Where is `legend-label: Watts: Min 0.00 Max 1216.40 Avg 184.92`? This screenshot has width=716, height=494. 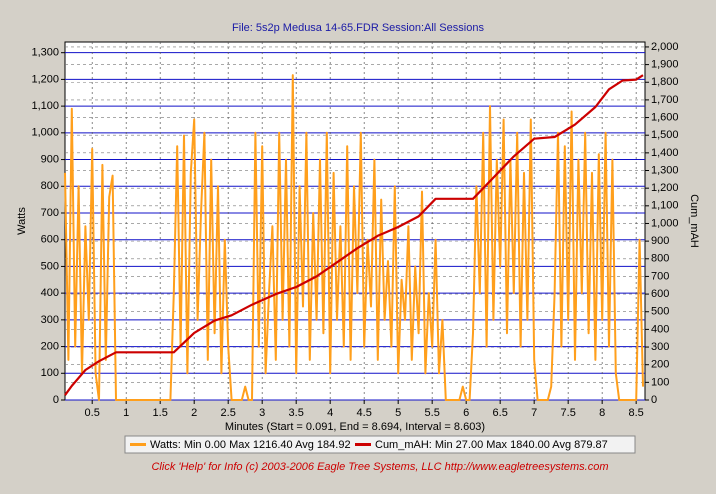 legend-label: Watts: Min 0.00 Max 1216.40 Avg 184.92 is located at coordinates (250, 445).